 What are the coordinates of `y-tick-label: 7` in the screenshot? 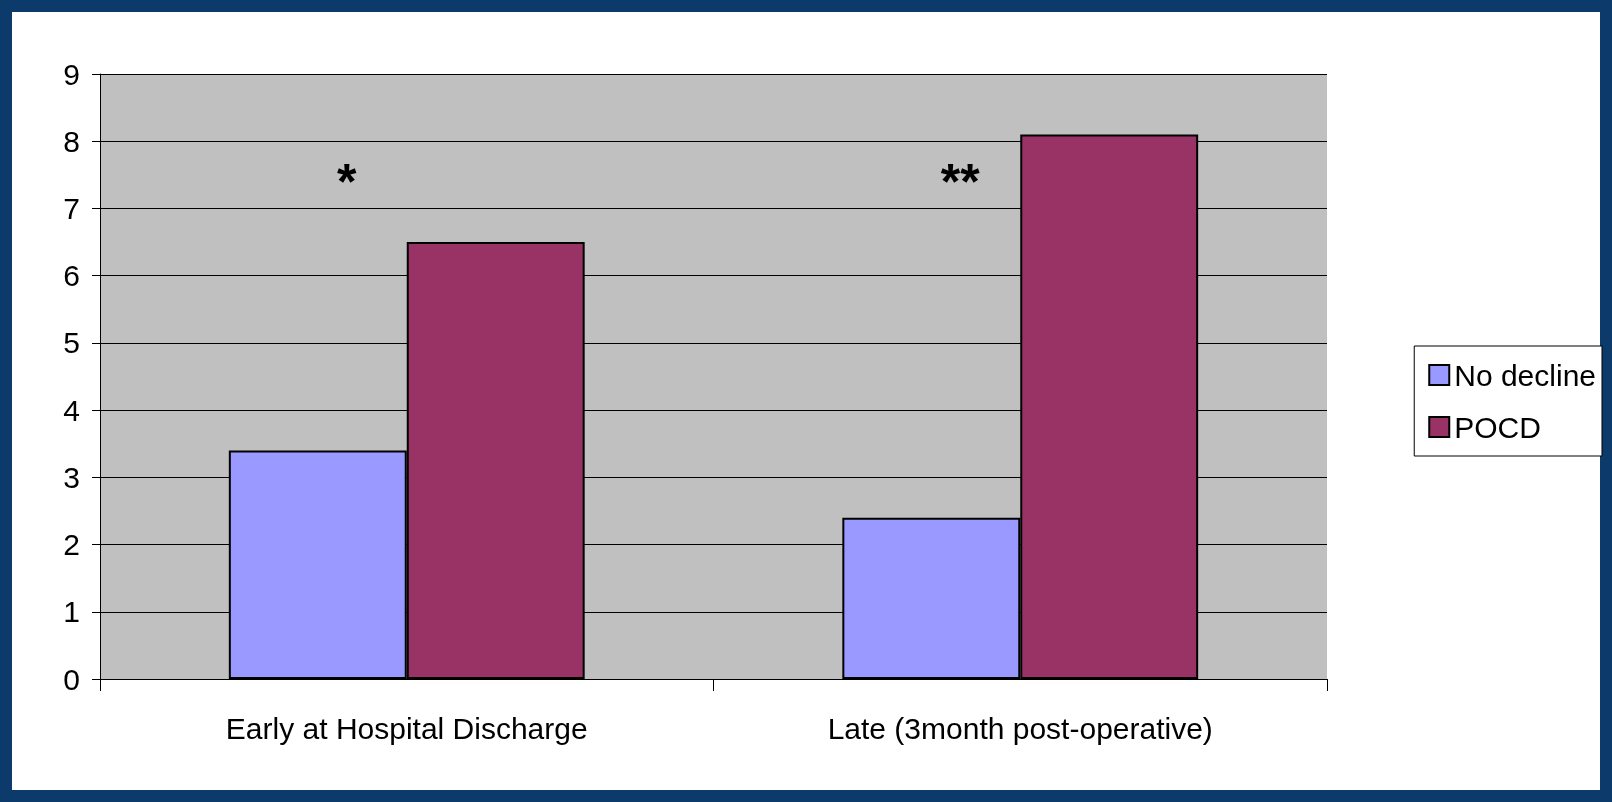 It's located at (71, 208).